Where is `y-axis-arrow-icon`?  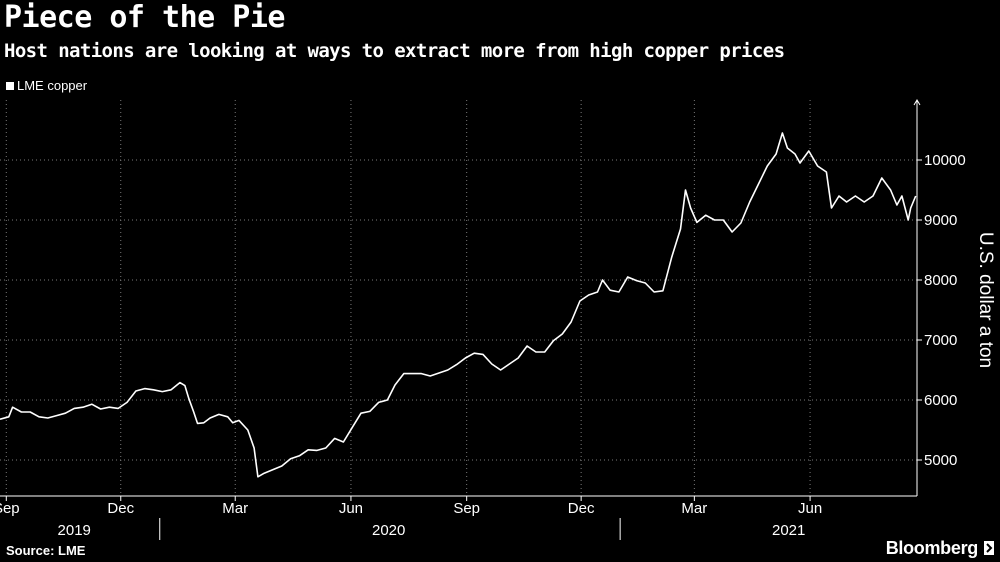
y-axis-arrow-icon is located at coordinates (917, 102).